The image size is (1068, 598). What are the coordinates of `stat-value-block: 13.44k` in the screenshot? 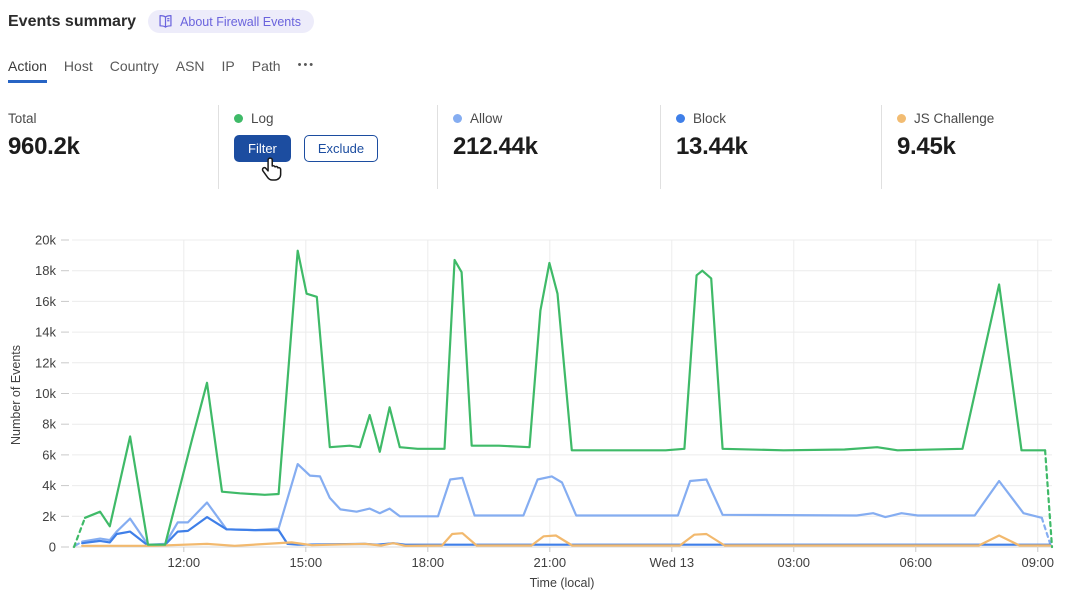 It's located at (712, 146).